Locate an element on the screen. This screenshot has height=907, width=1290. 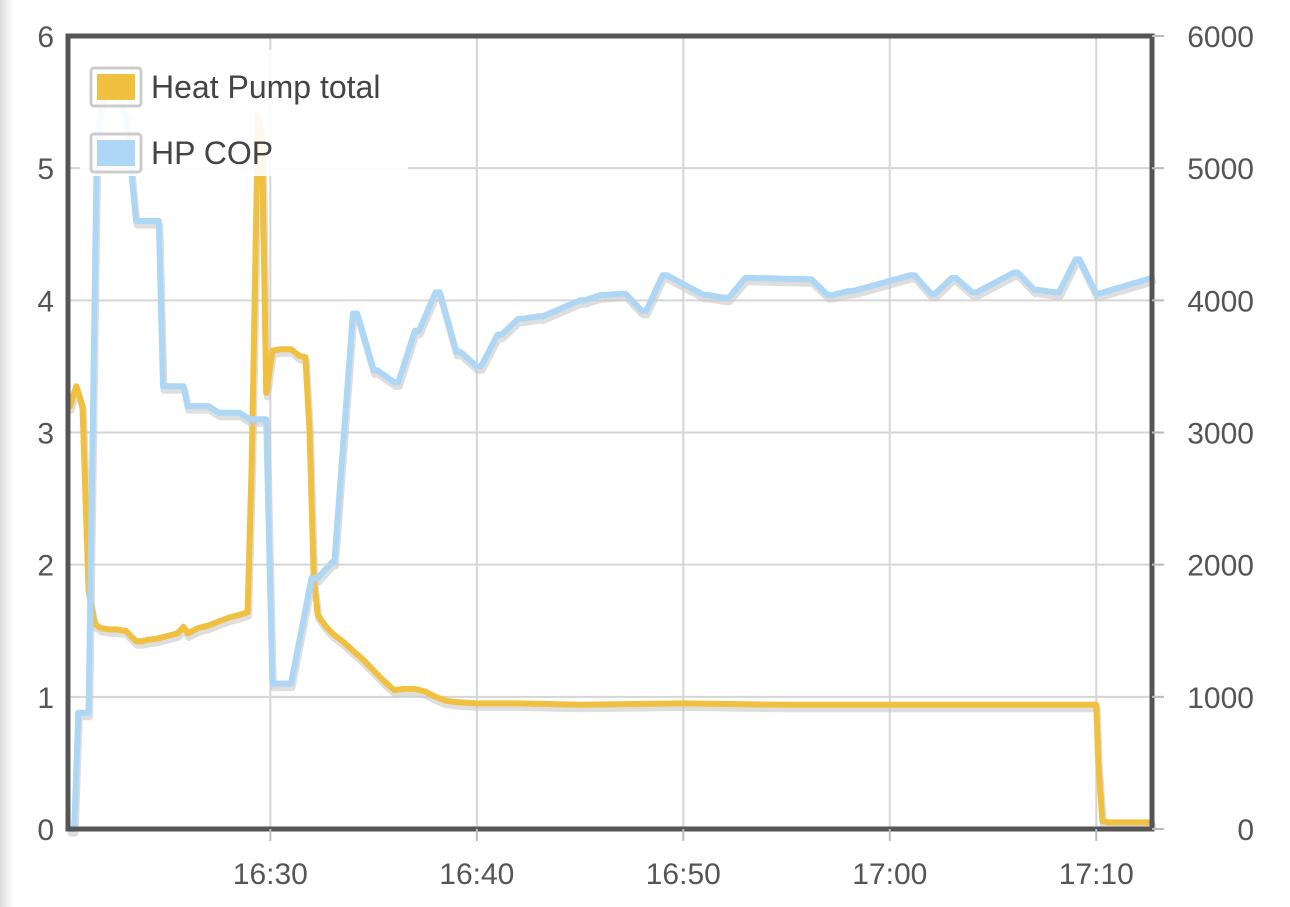
legend-item-heat-pump-total: Heat Pump total is located at coordinates (234, 87).